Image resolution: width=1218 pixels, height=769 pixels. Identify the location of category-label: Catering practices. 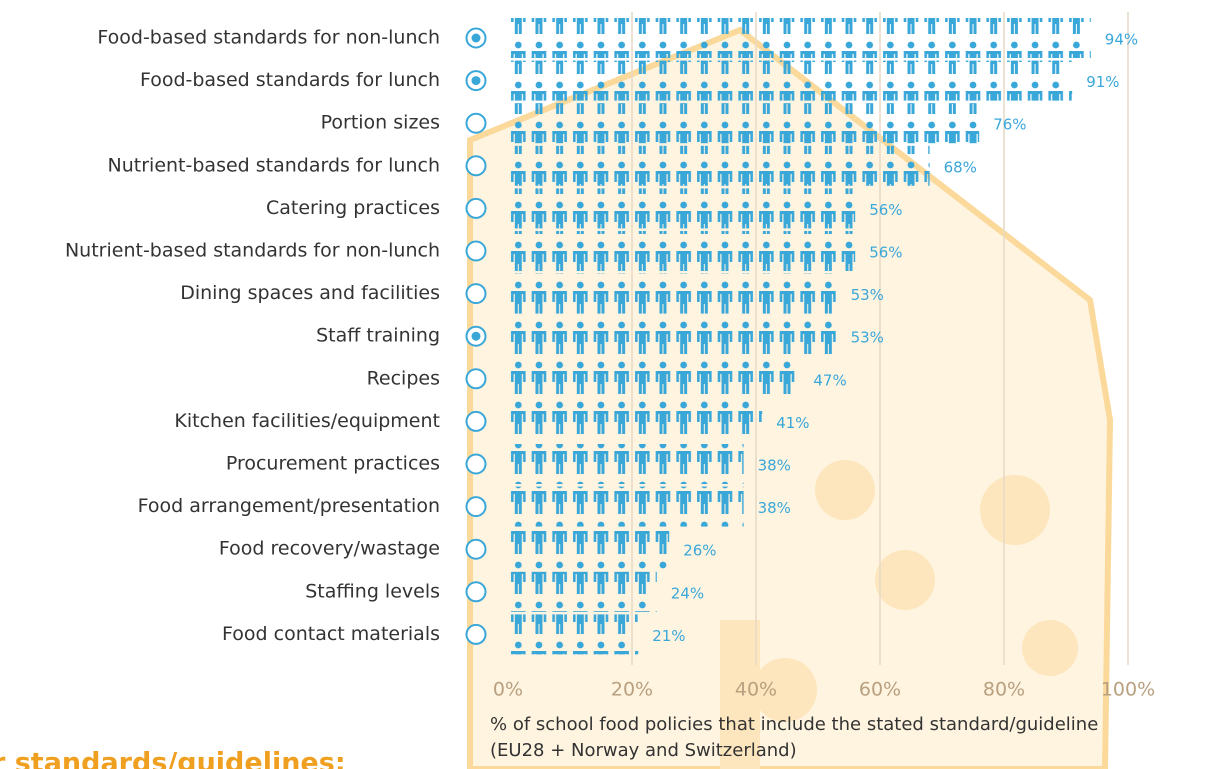
(353, 208).